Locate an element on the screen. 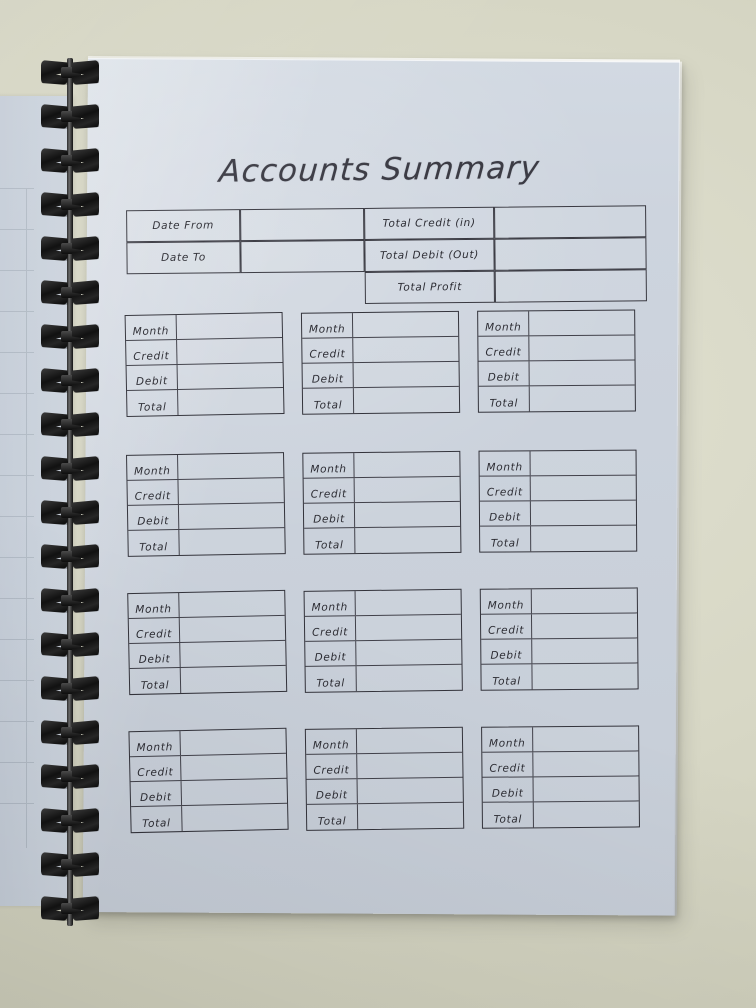 The height and width of the screenshot is (1008, 756). binding-spine is located at coordinates (70, 492).